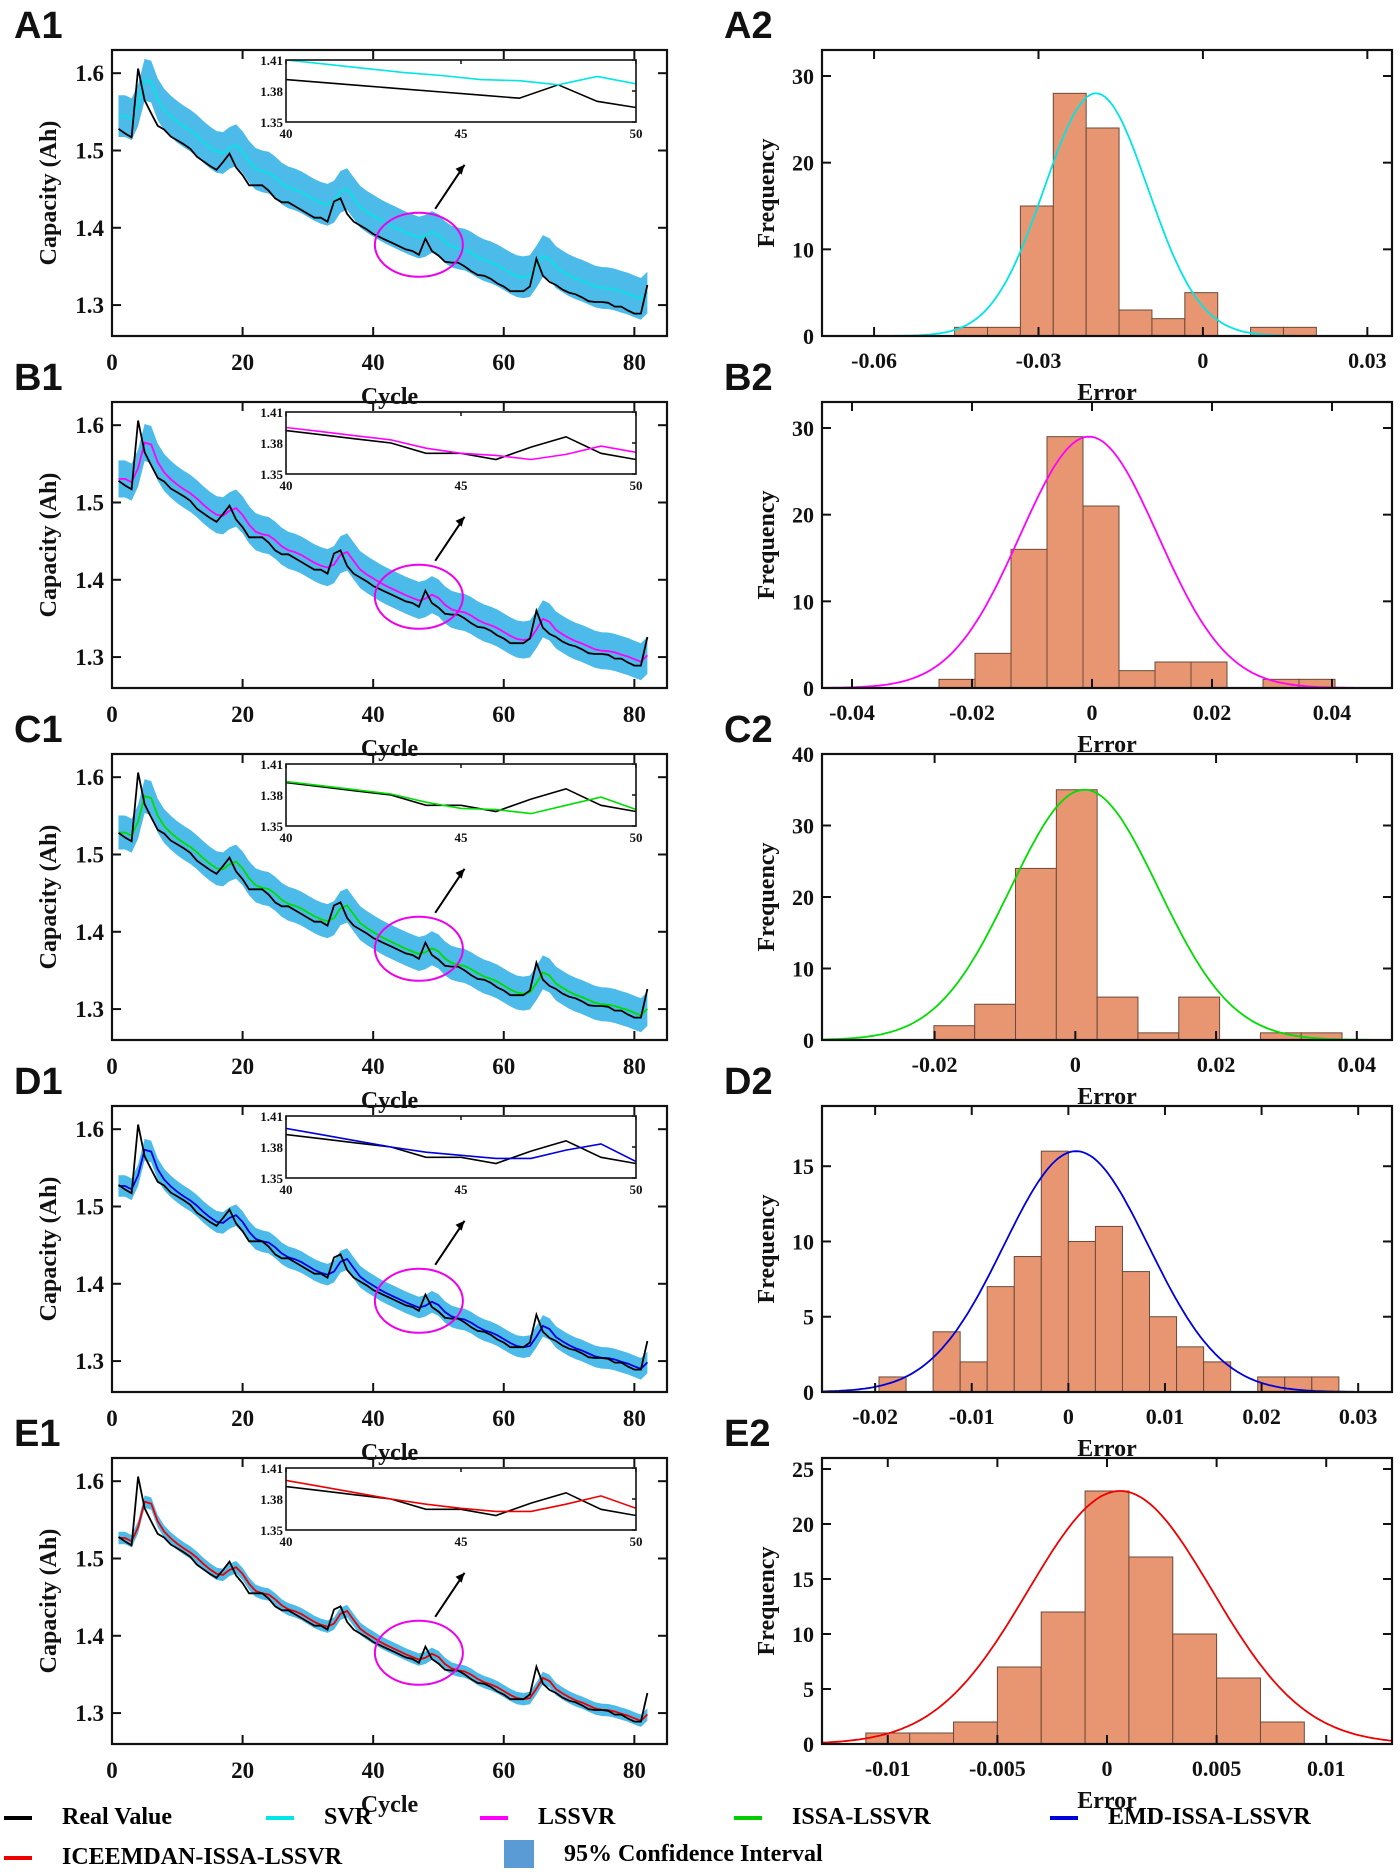 This screenshot has height=1876, width=1400. What do you see at coordinates (89, 150) in the screenshot?
I see `y-tick-label: 1.5` at bounding box center [89, 150].